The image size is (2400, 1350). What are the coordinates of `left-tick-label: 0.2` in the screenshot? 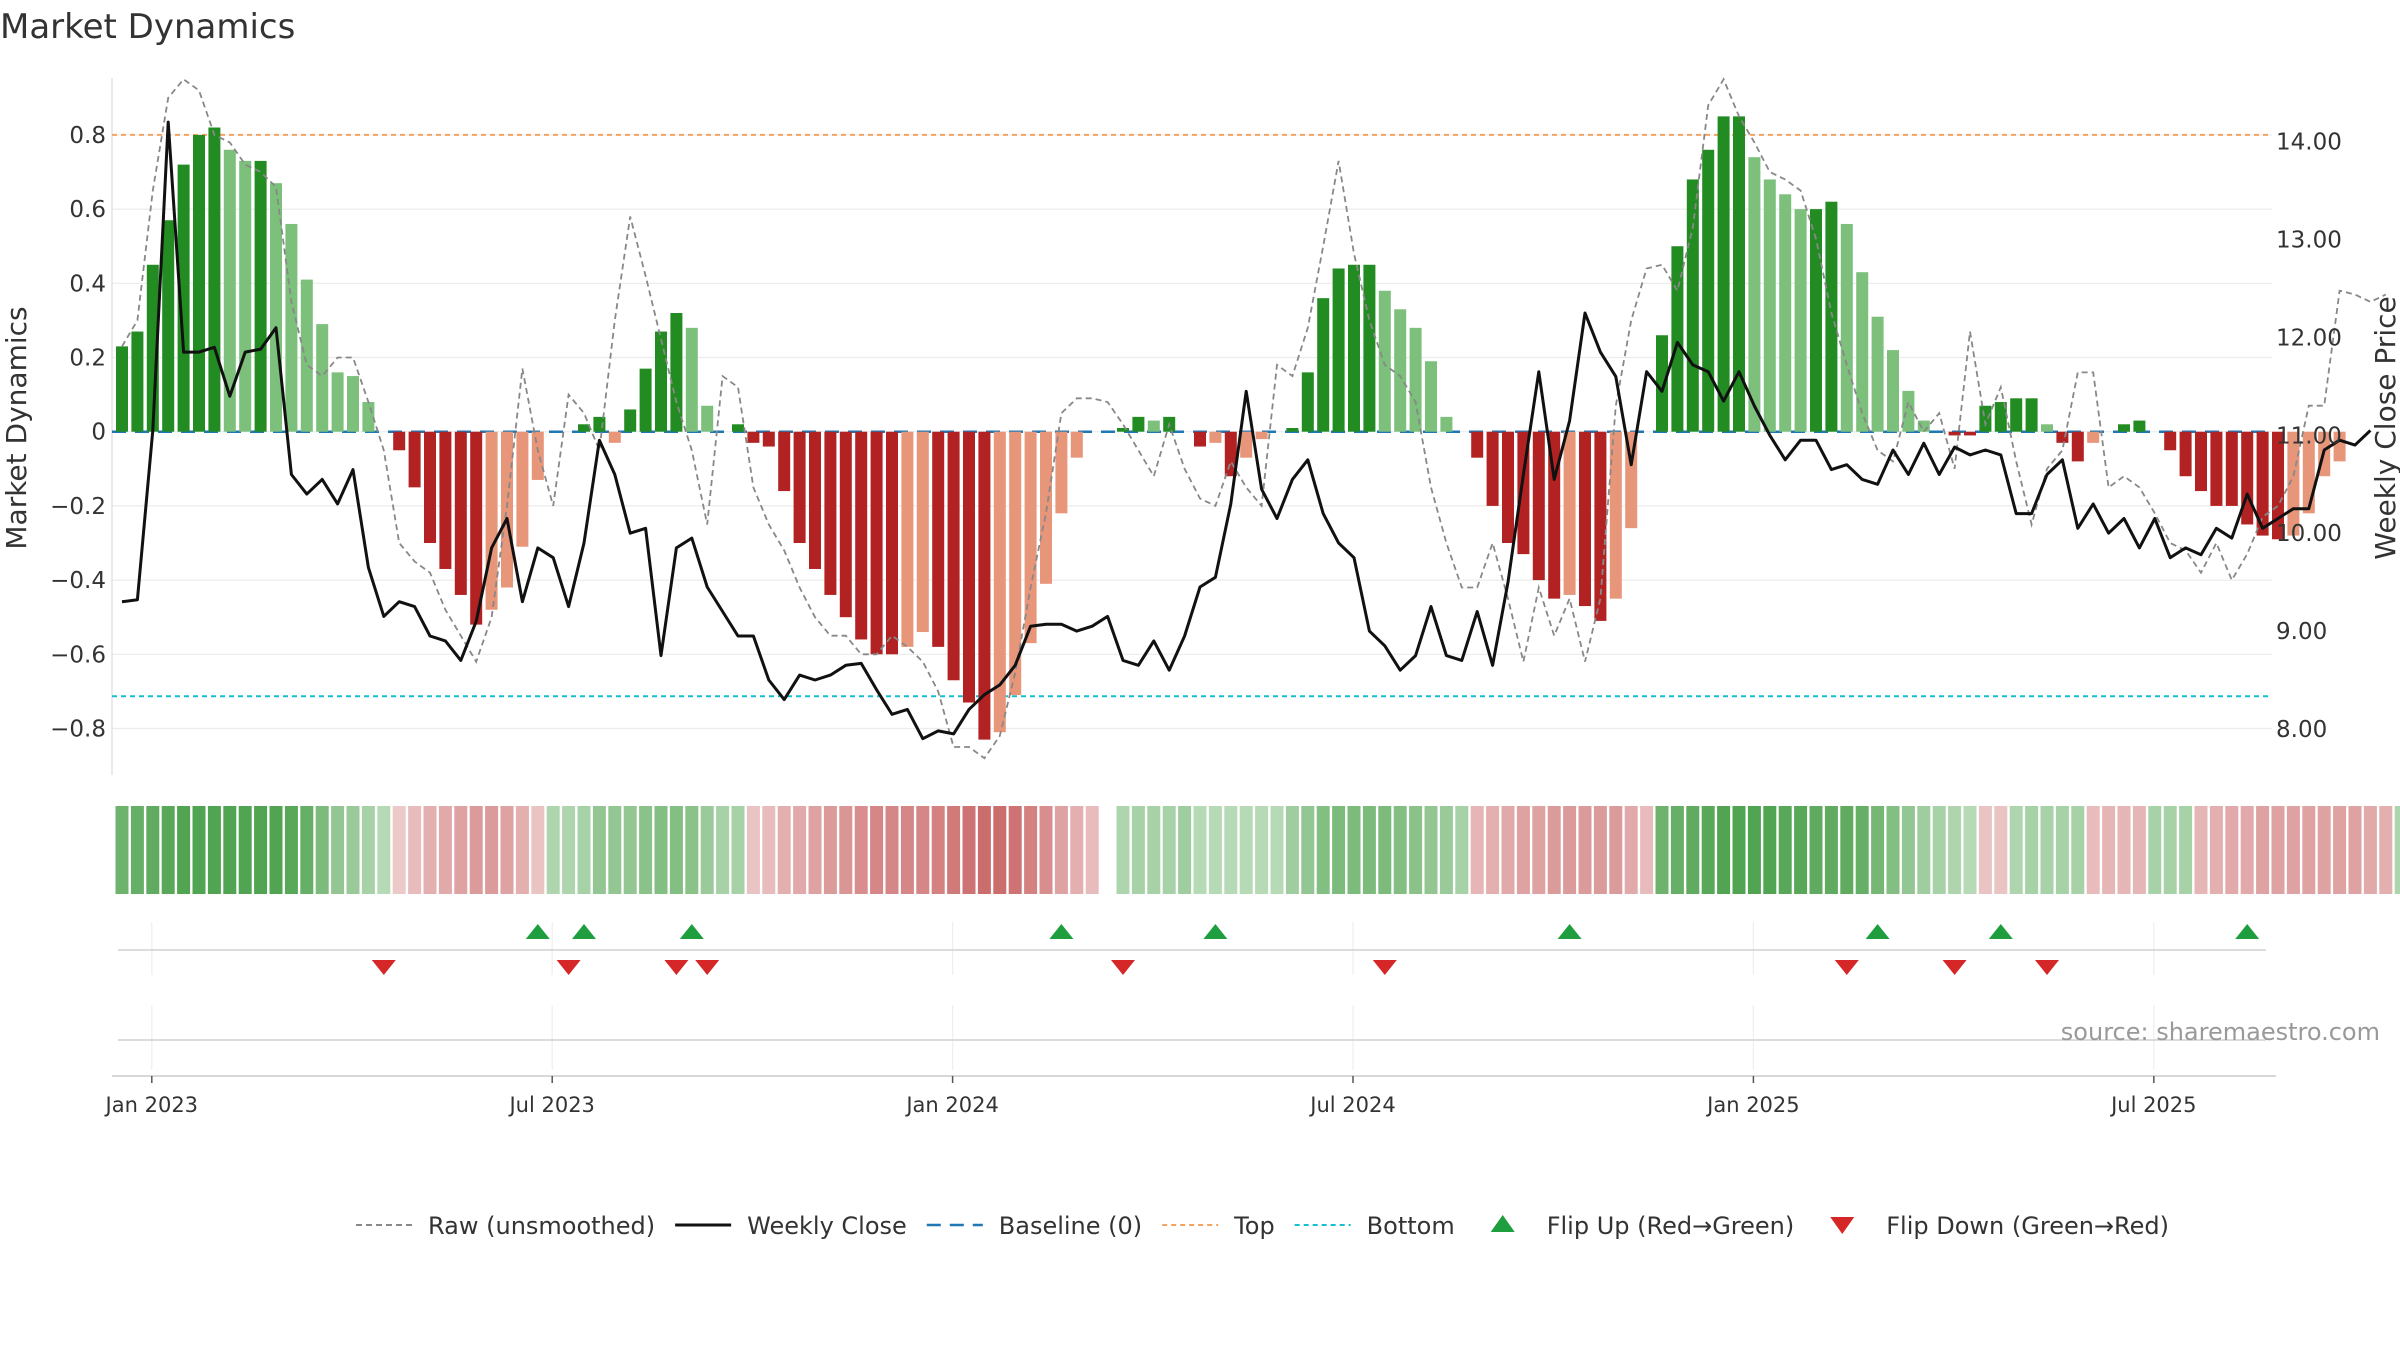 It's located at (87, 359).